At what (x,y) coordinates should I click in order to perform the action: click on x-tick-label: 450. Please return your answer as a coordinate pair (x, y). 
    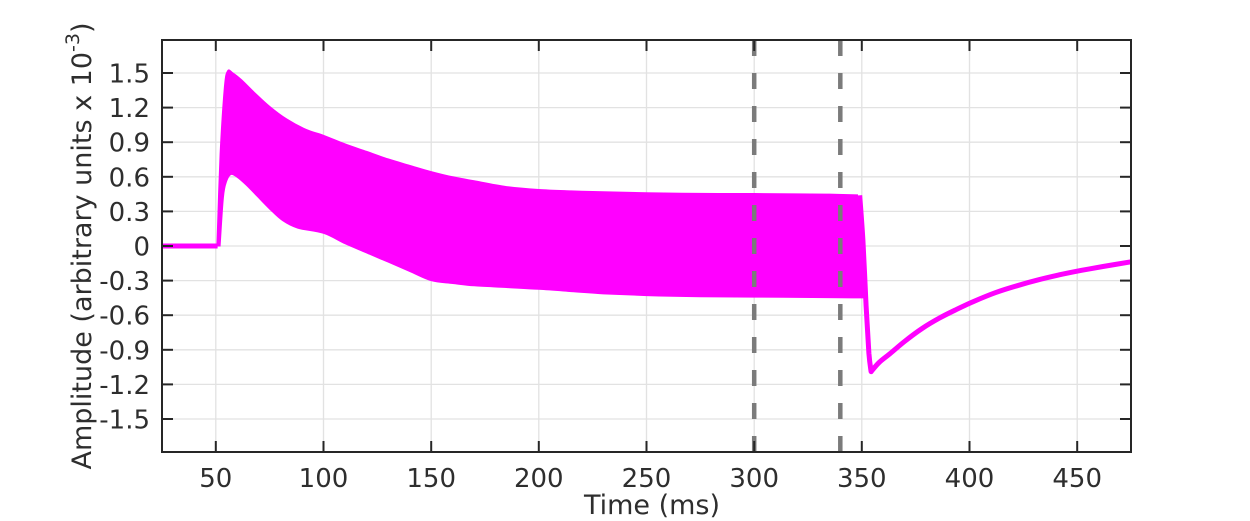
    Looking at the image, I should click on (1077, 479).